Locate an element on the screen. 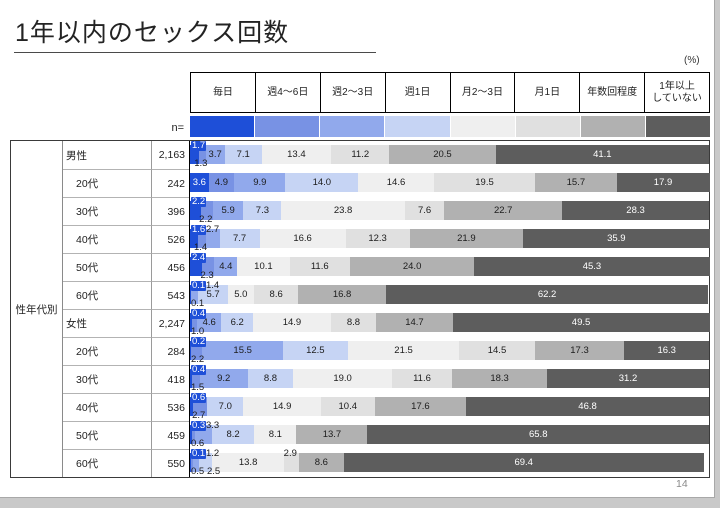 This screenshot has height=508, width=720. bar-value-label: 2.5 is located at coordinates (214, 471).